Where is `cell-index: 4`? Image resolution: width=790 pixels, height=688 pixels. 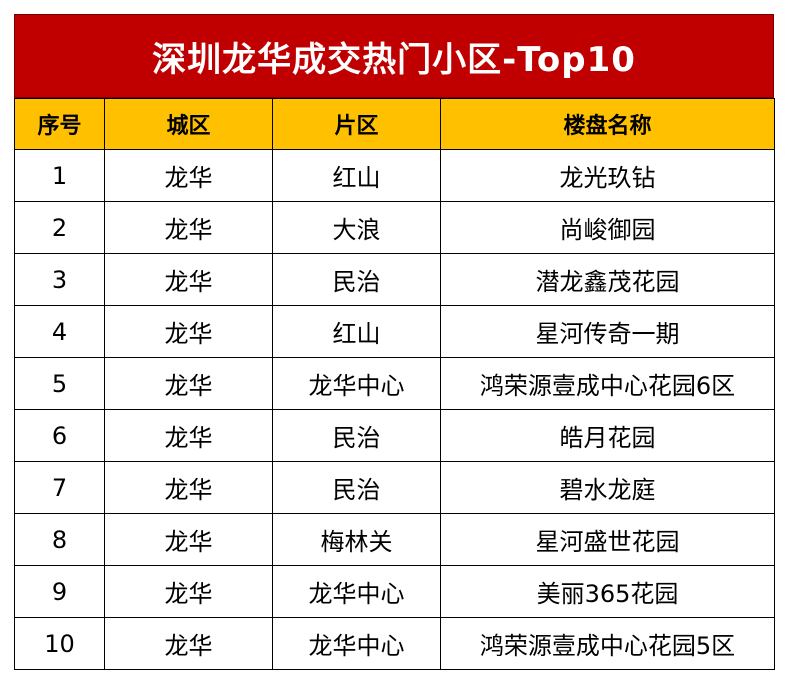
cell-index: 4 is located at coordinates (59, 331).